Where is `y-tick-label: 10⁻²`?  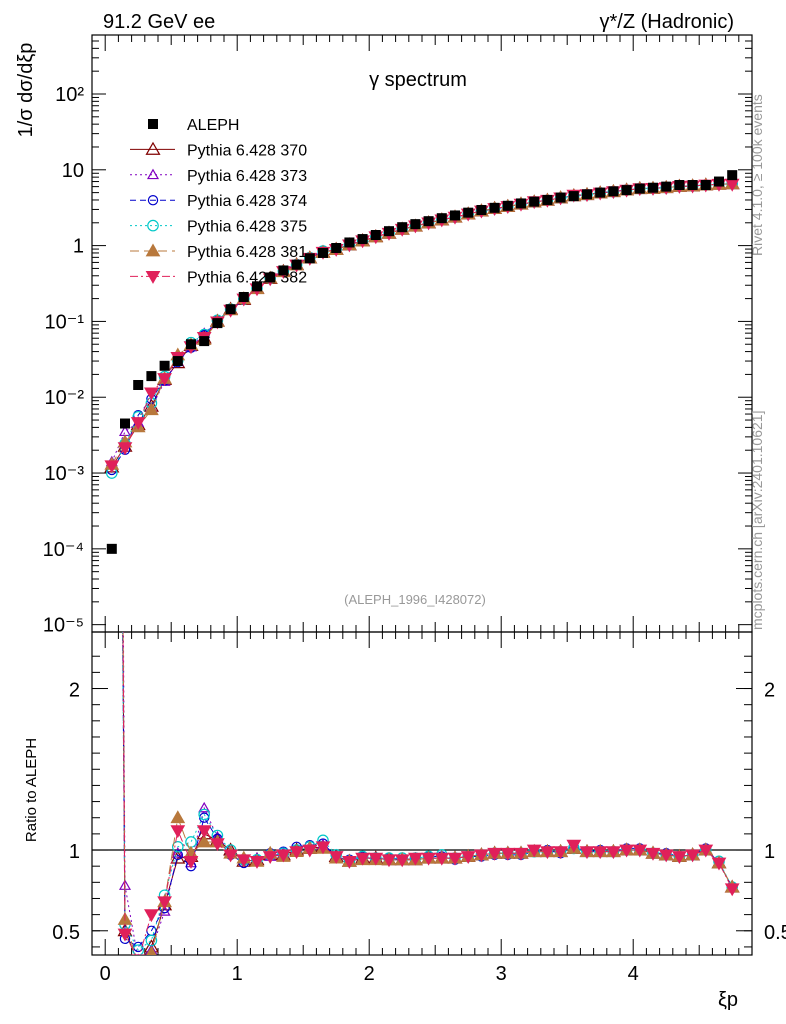
y-tick-label: 10⁻² is located at coordinates (65, 398).